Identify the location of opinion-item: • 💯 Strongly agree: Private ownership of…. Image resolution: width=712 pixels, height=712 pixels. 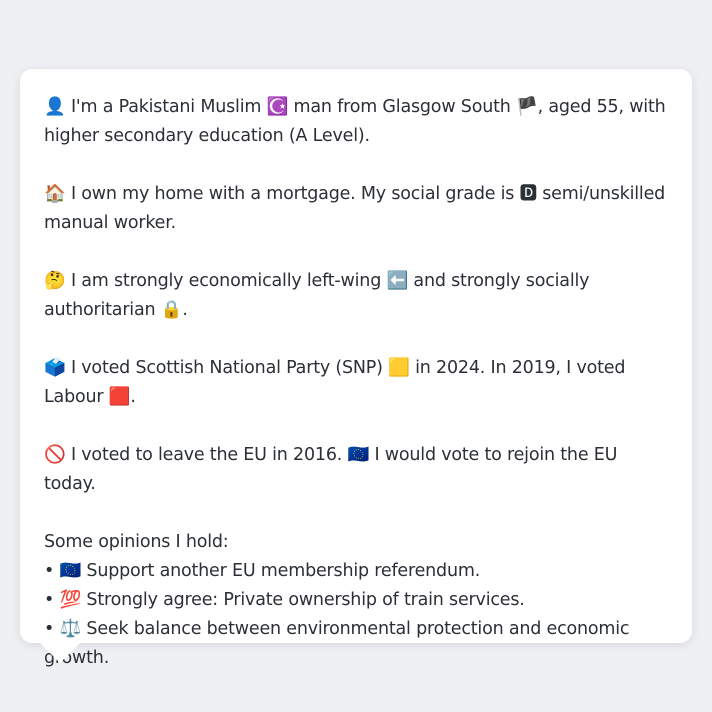
(284, 600).